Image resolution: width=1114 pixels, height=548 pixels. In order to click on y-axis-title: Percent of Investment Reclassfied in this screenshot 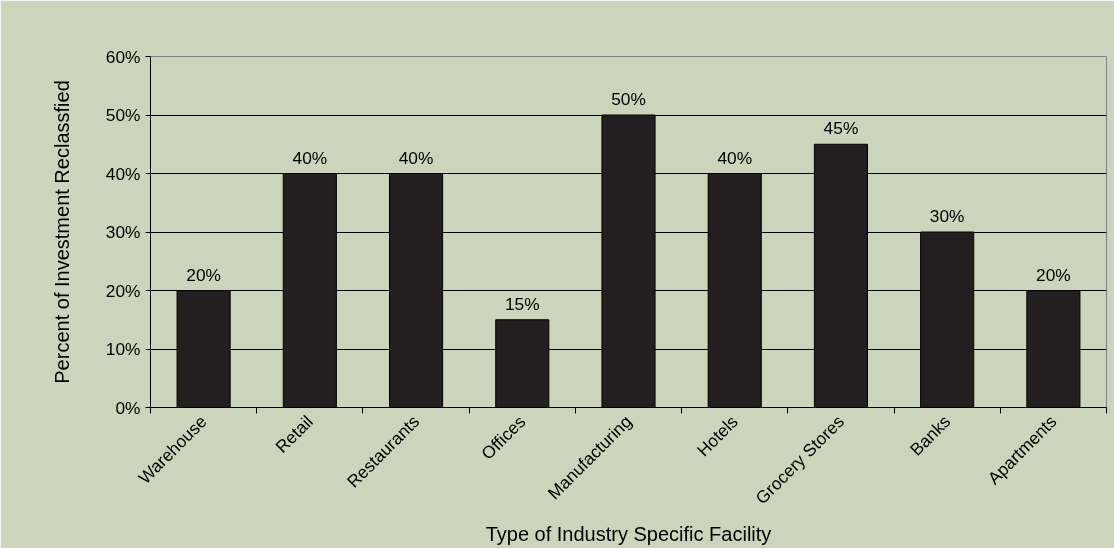, I will do `click(61, 232)`.